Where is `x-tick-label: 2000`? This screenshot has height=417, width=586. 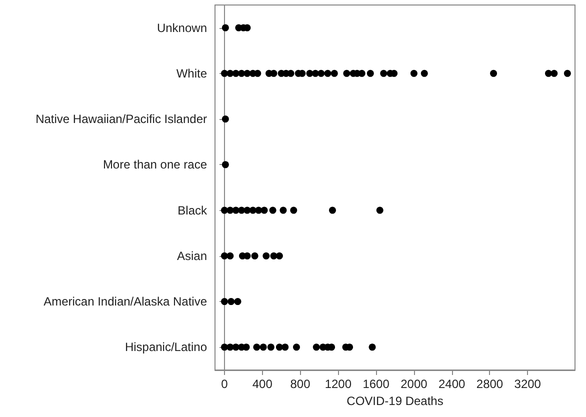
x-tick-label: 2000 is located at coordinates (414, 384).